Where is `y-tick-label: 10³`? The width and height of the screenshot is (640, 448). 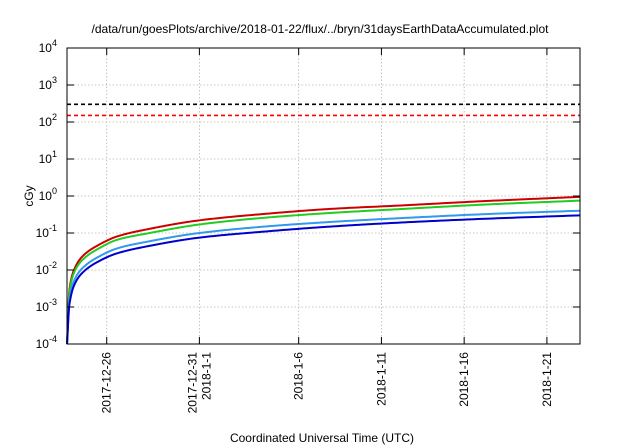
y-tick-label: 10³ is located at coordinates (48, 83).